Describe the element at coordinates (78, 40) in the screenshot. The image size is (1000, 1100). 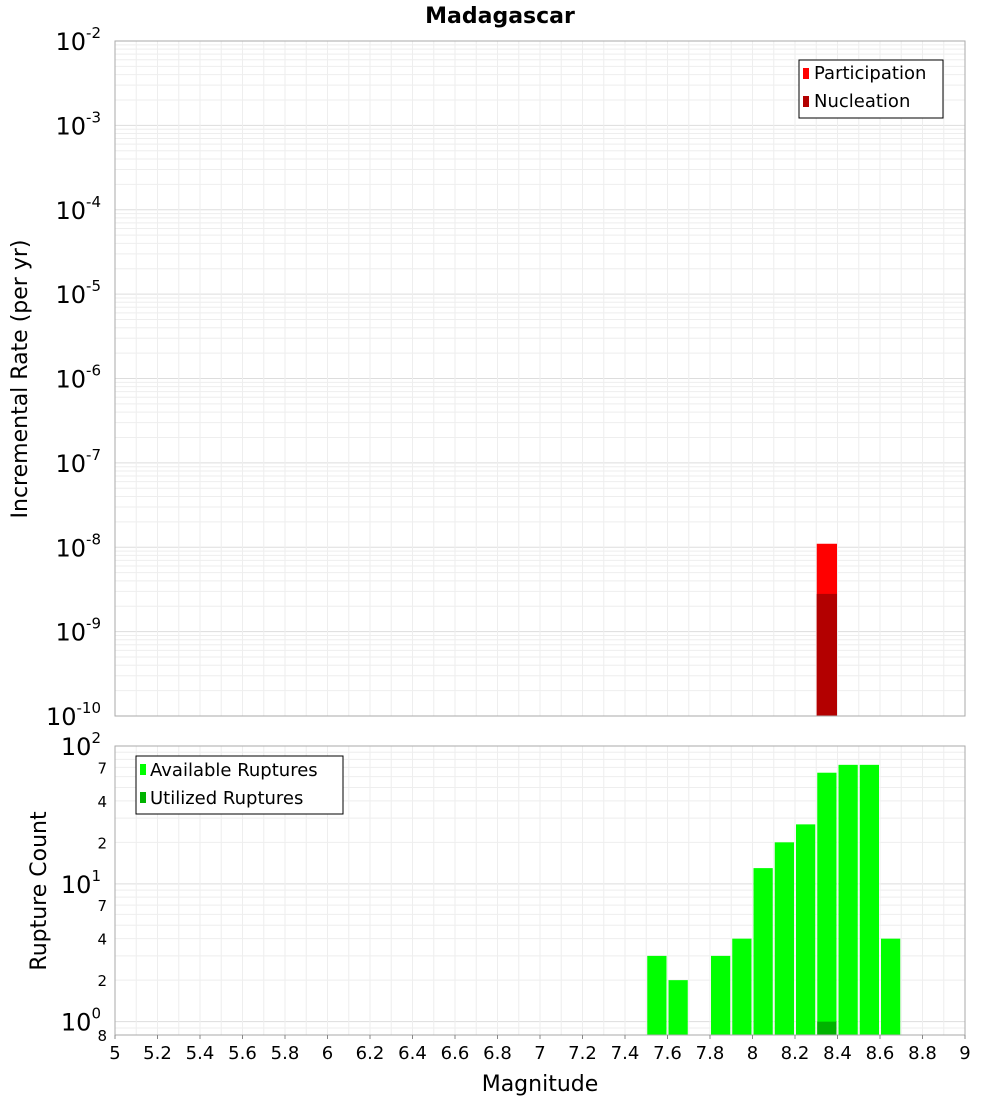
I see `top-y-tick-label: 10⁻²` at that location.